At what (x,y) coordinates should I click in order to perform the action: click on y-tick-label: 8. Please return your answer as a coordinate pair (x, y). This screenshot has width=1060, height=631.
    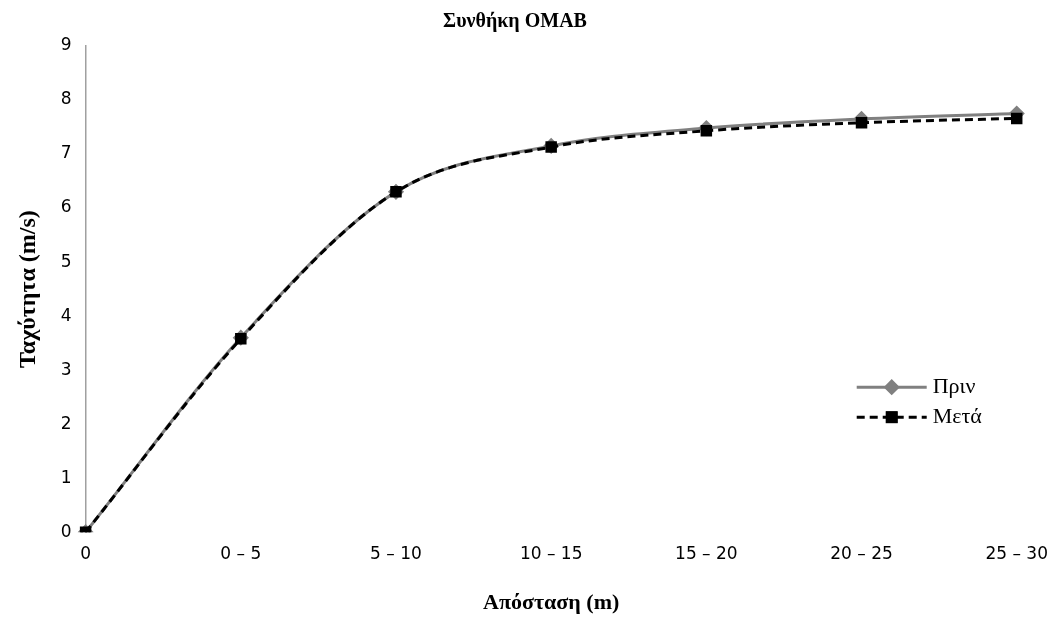
    Looking at the image, I should click on (66, 98).